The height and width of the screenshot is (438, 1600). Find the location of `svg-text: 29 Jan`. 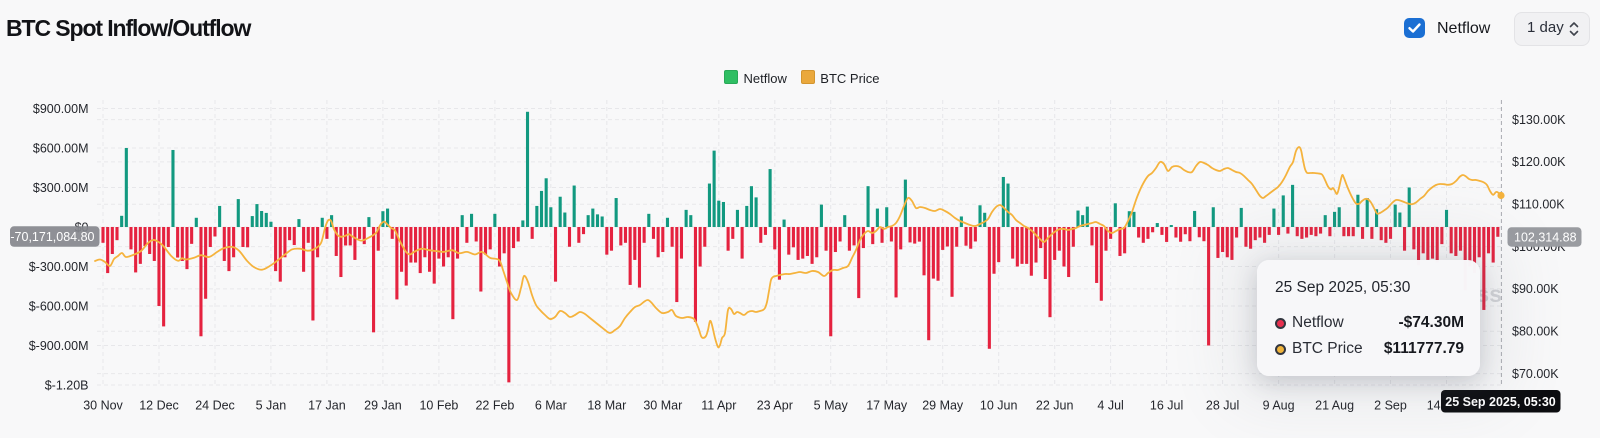

svg-text: 29 Jan is located at coordinates (383, 406).